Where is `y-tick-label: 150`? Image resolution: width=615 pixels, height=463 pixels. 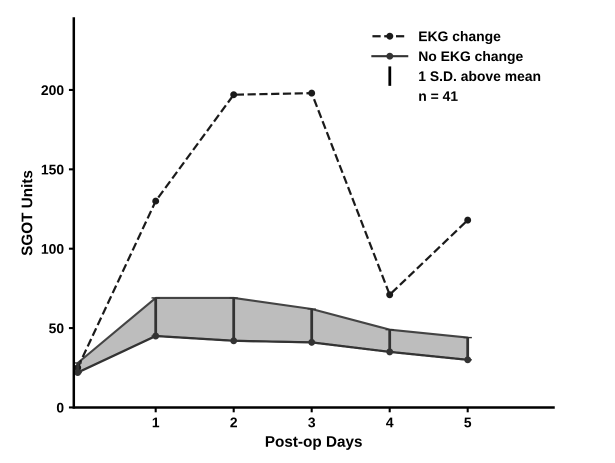
y-tick-label: 150 is located at coordinates (53, 169).